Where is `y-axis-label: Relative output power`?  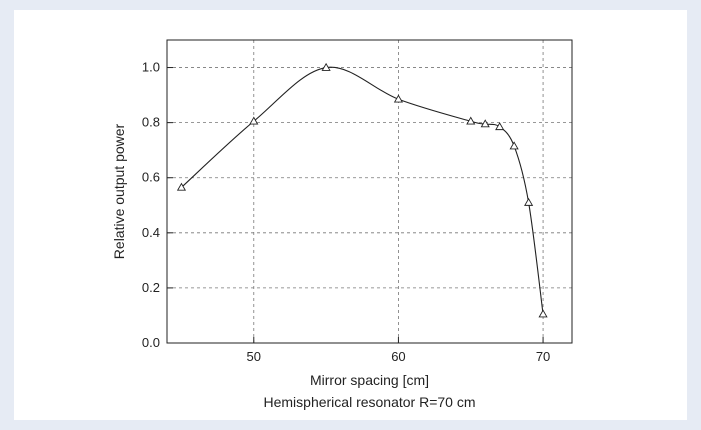 y-axis-label: Relative output power is located at coordinates (119, 191).